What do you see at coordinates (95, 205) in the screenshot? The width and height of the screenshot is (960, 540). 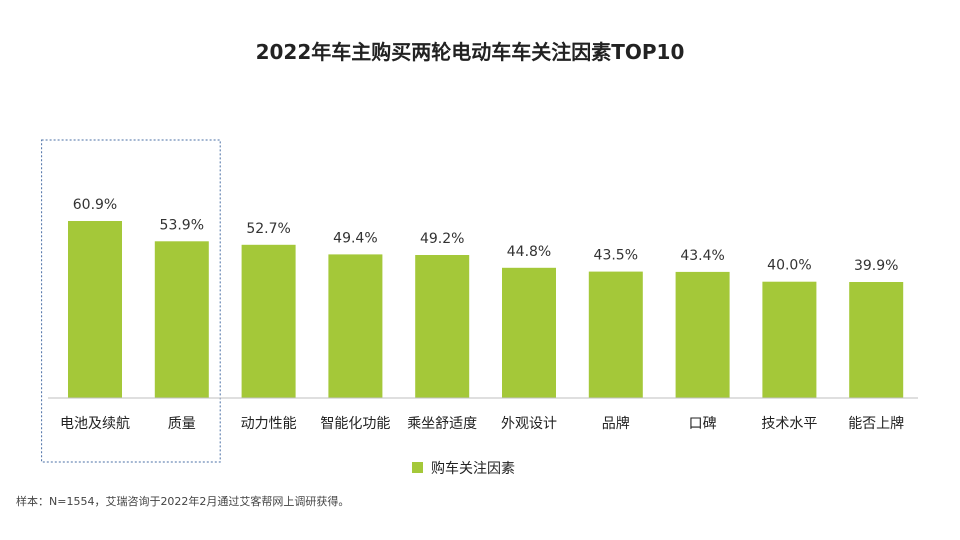 I see `value-label-1: 60.9%` at bounding box center [95, 205].